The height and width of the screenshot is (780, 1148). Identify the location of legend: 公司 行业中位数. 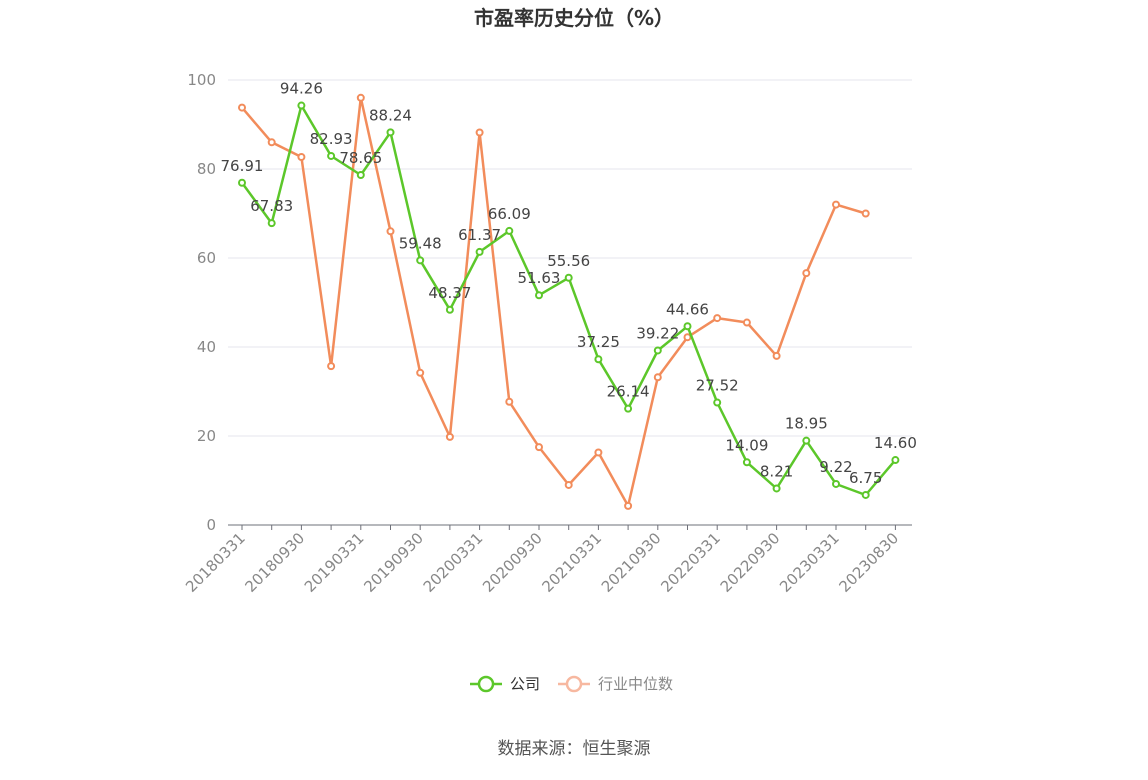
(571, 684).